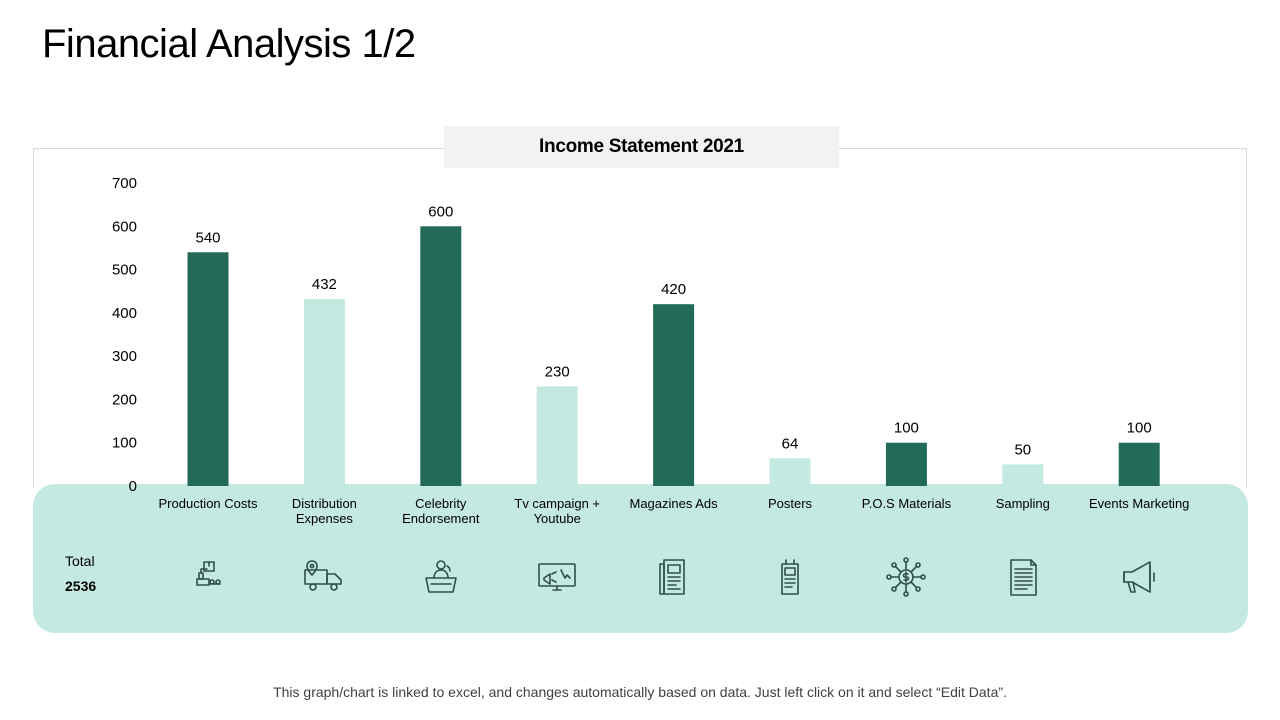  What do you see at coordinates (325, 518) in the screenshot?
I see `x-tick-label: Expenses` at bounding box center [325, 518].